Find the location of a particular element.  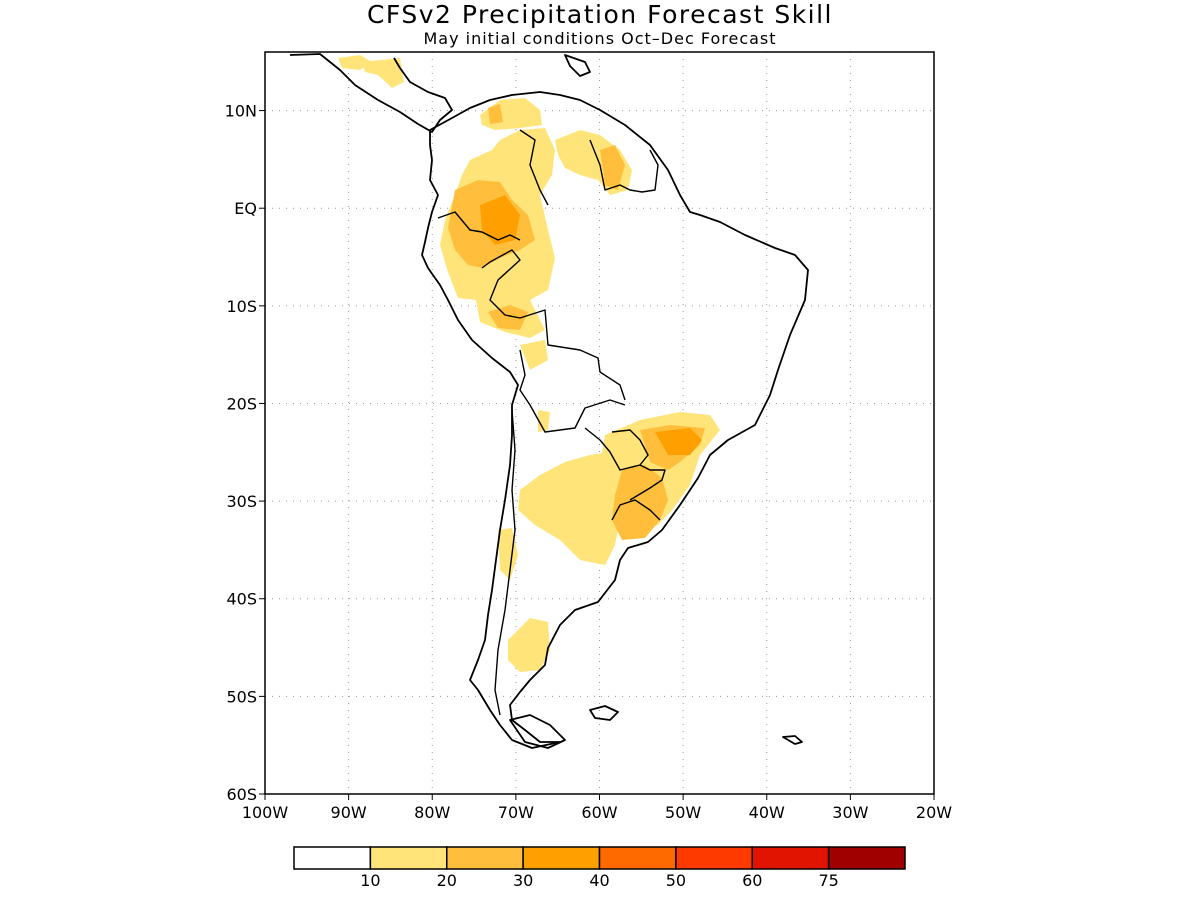

border-argentina-uruguay is located at coordinates (636, 510).